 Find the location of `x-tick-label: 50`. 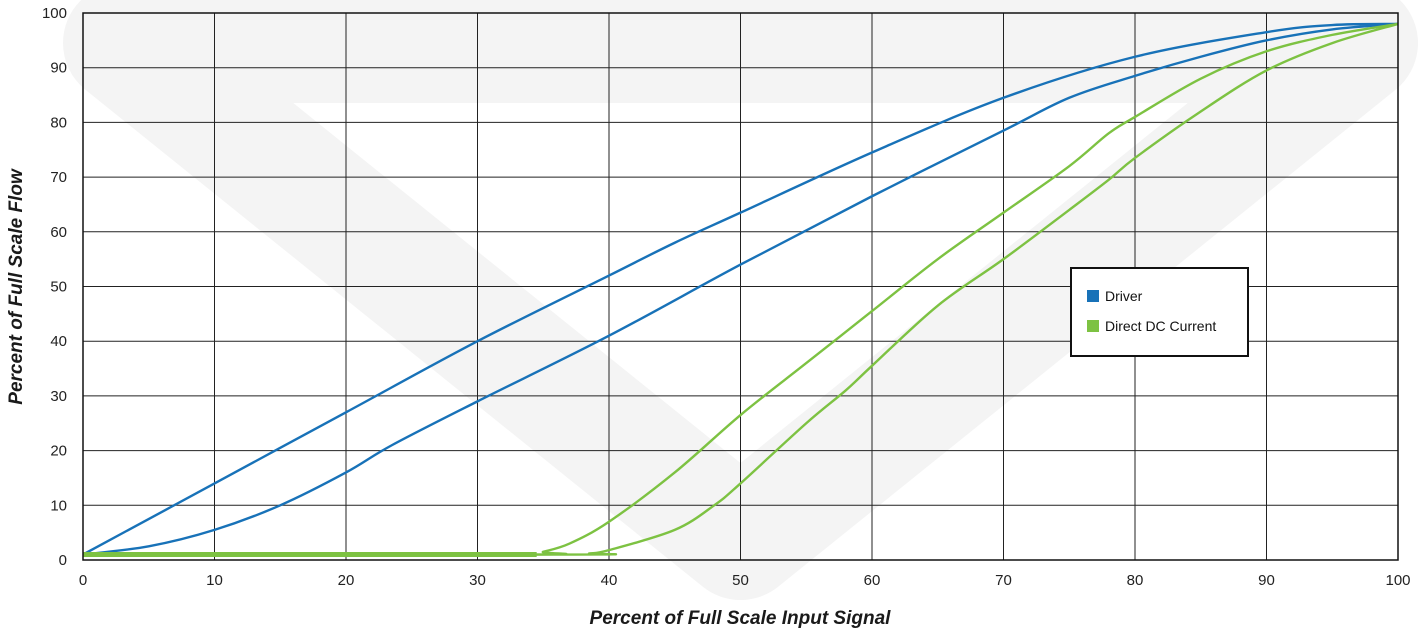

x-tick-label: 50 is located at coordinates (740, 580).